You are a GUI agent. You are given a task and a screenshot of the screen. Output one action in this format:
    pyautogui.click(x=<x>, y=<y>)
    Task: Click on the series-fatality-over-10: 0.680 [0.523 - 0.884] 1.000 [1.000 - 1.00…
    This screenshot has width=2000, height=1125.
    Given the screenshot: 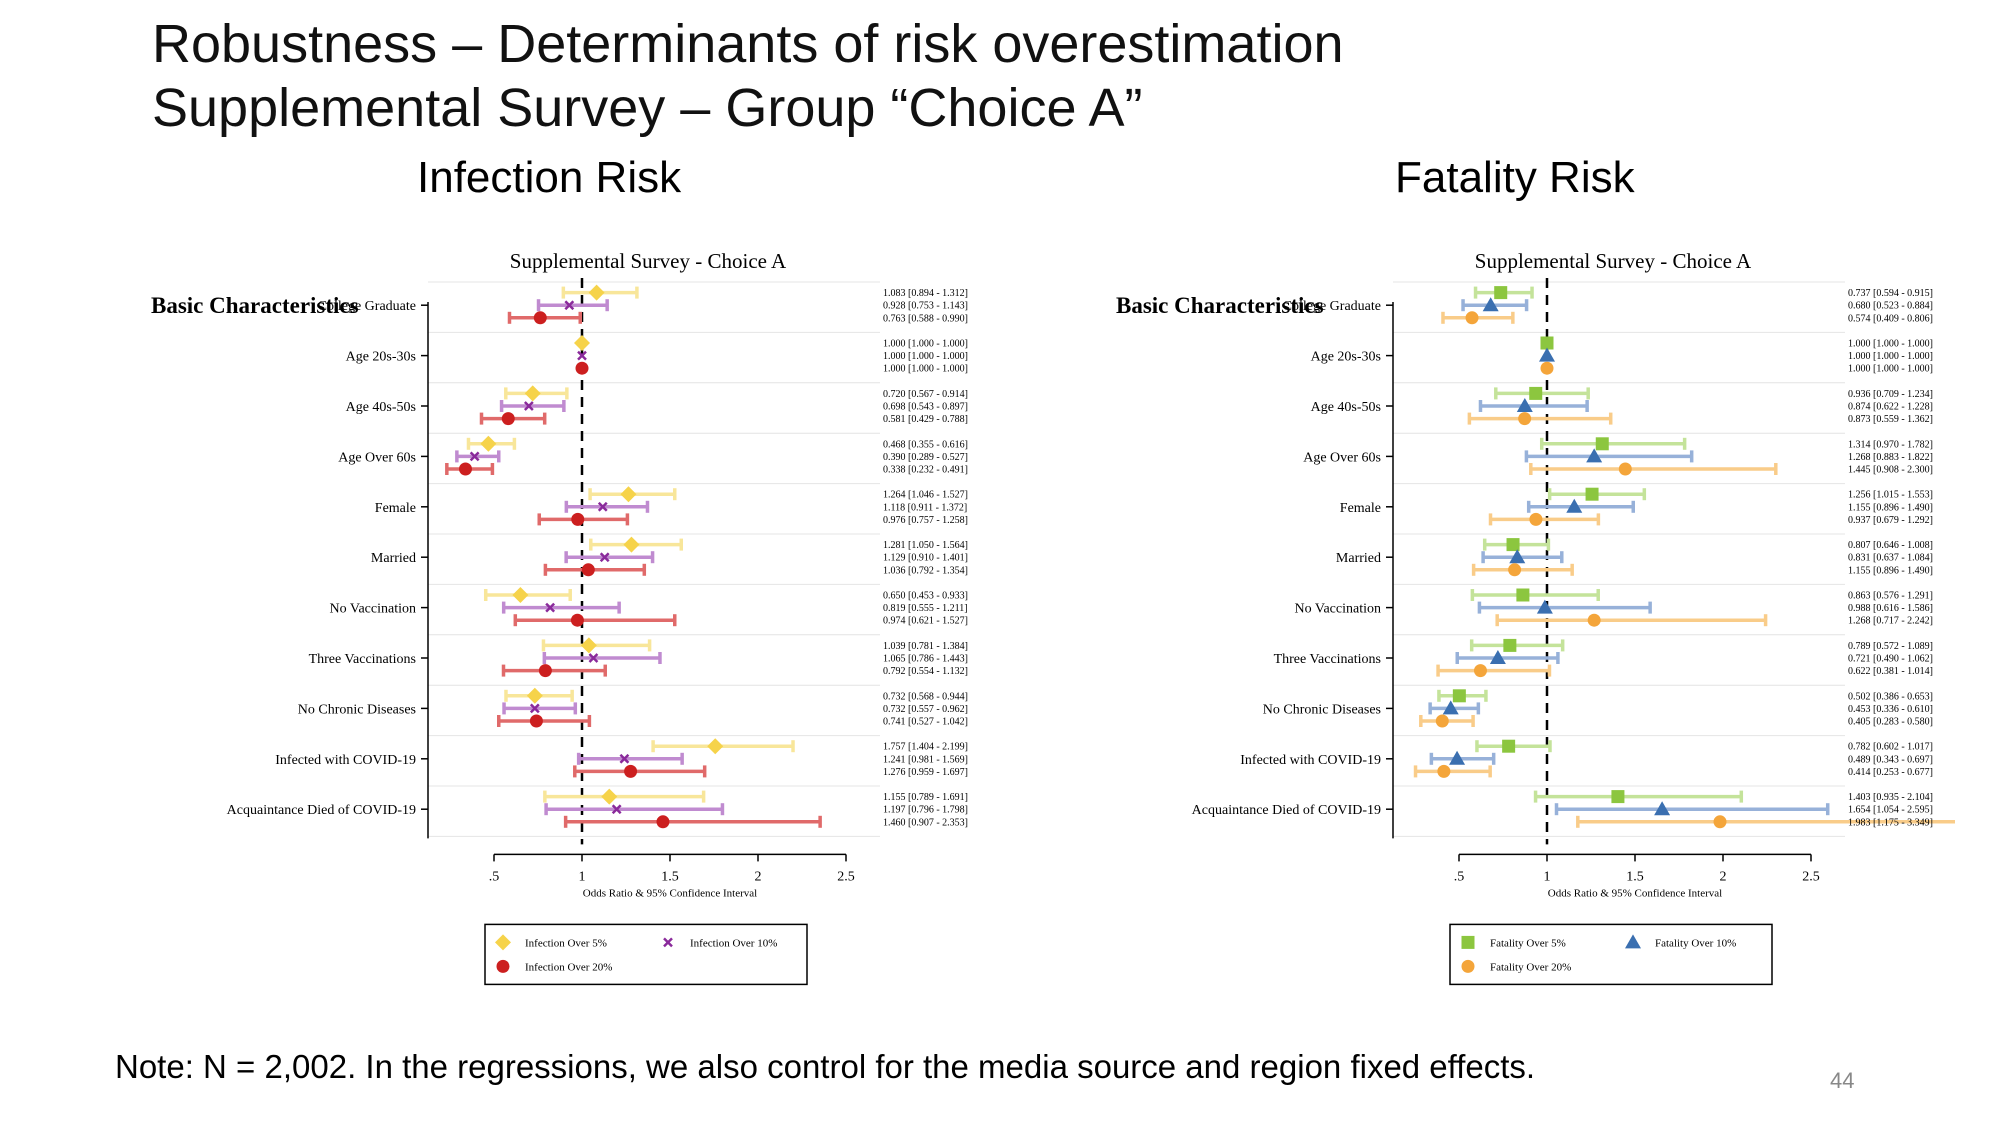 What is the action you would take?
    pyautogui.click(x=1680, y=556)
    